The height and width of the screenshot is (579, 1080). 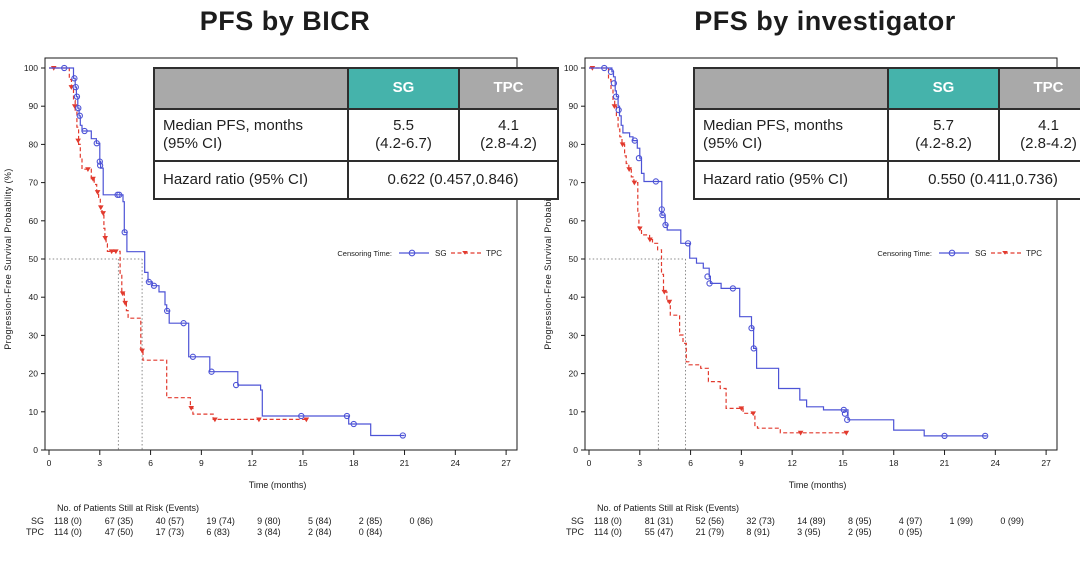 What do you see at coordinates (886, 88) in the screenshot?
I see `stats-header-row: SG TPC` at bounding box center [886, 88].